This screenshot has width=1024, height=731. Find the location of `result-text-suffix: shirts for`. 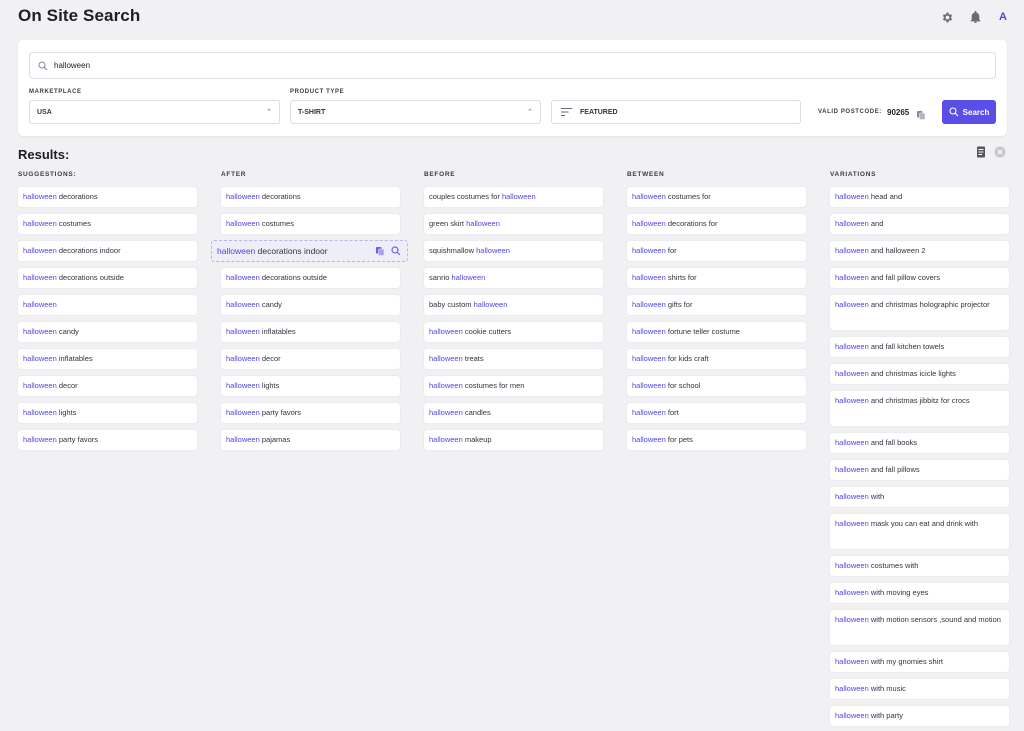

result-text-suffix: shirts for is located at coordinates (681, 277).